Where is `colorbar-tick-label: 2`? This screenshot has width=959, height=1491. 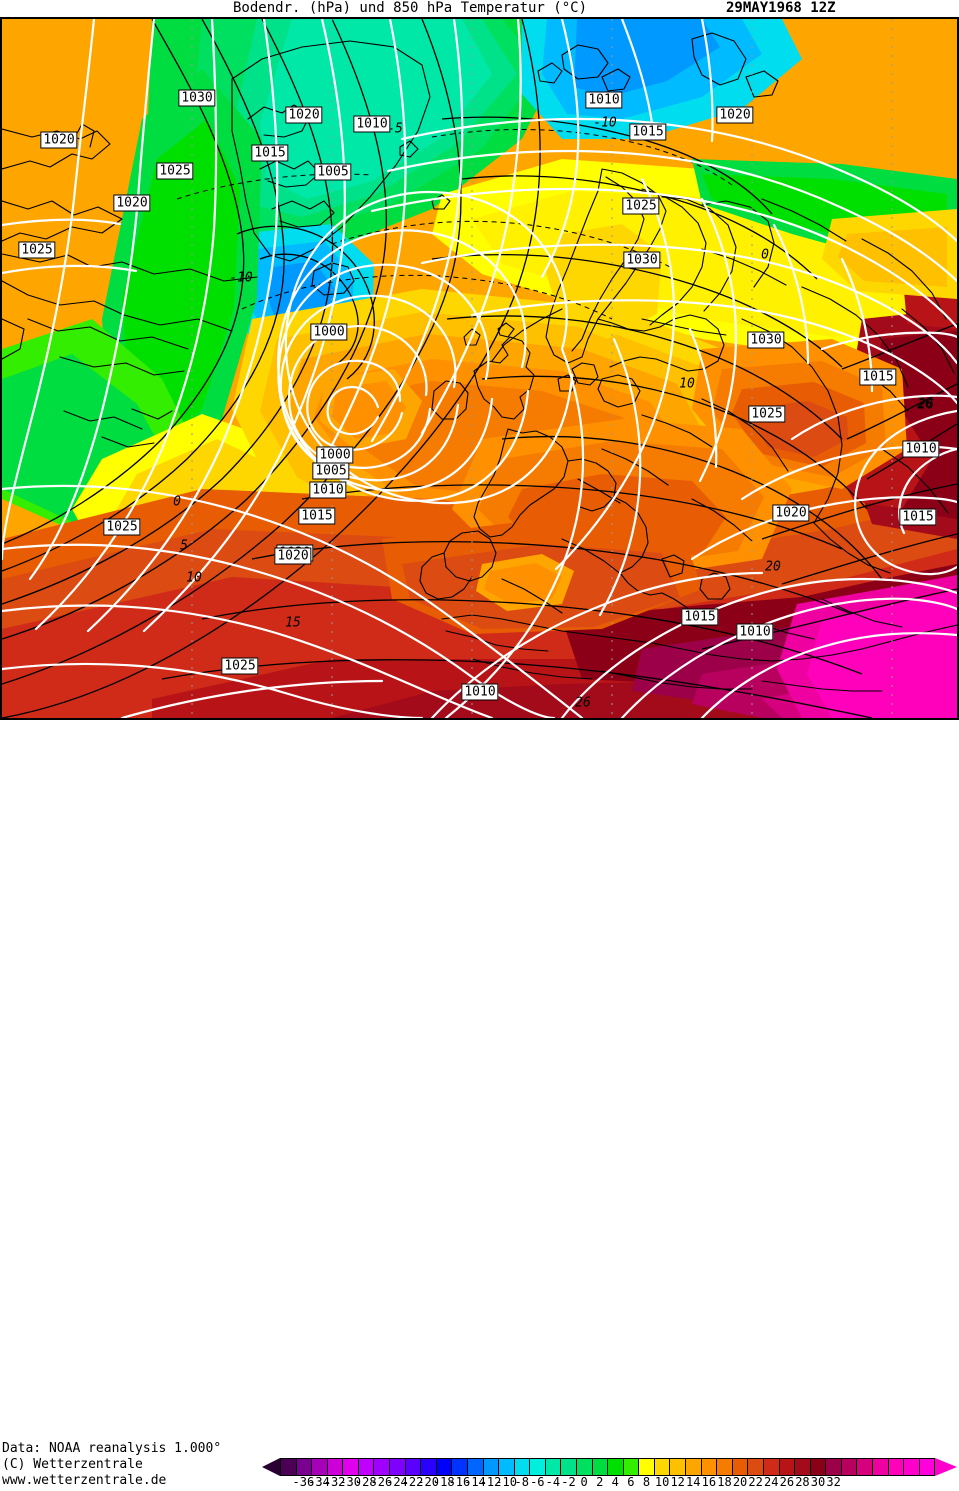
colorbar-tick-label: 2 is located at coordinates (600, 1482).